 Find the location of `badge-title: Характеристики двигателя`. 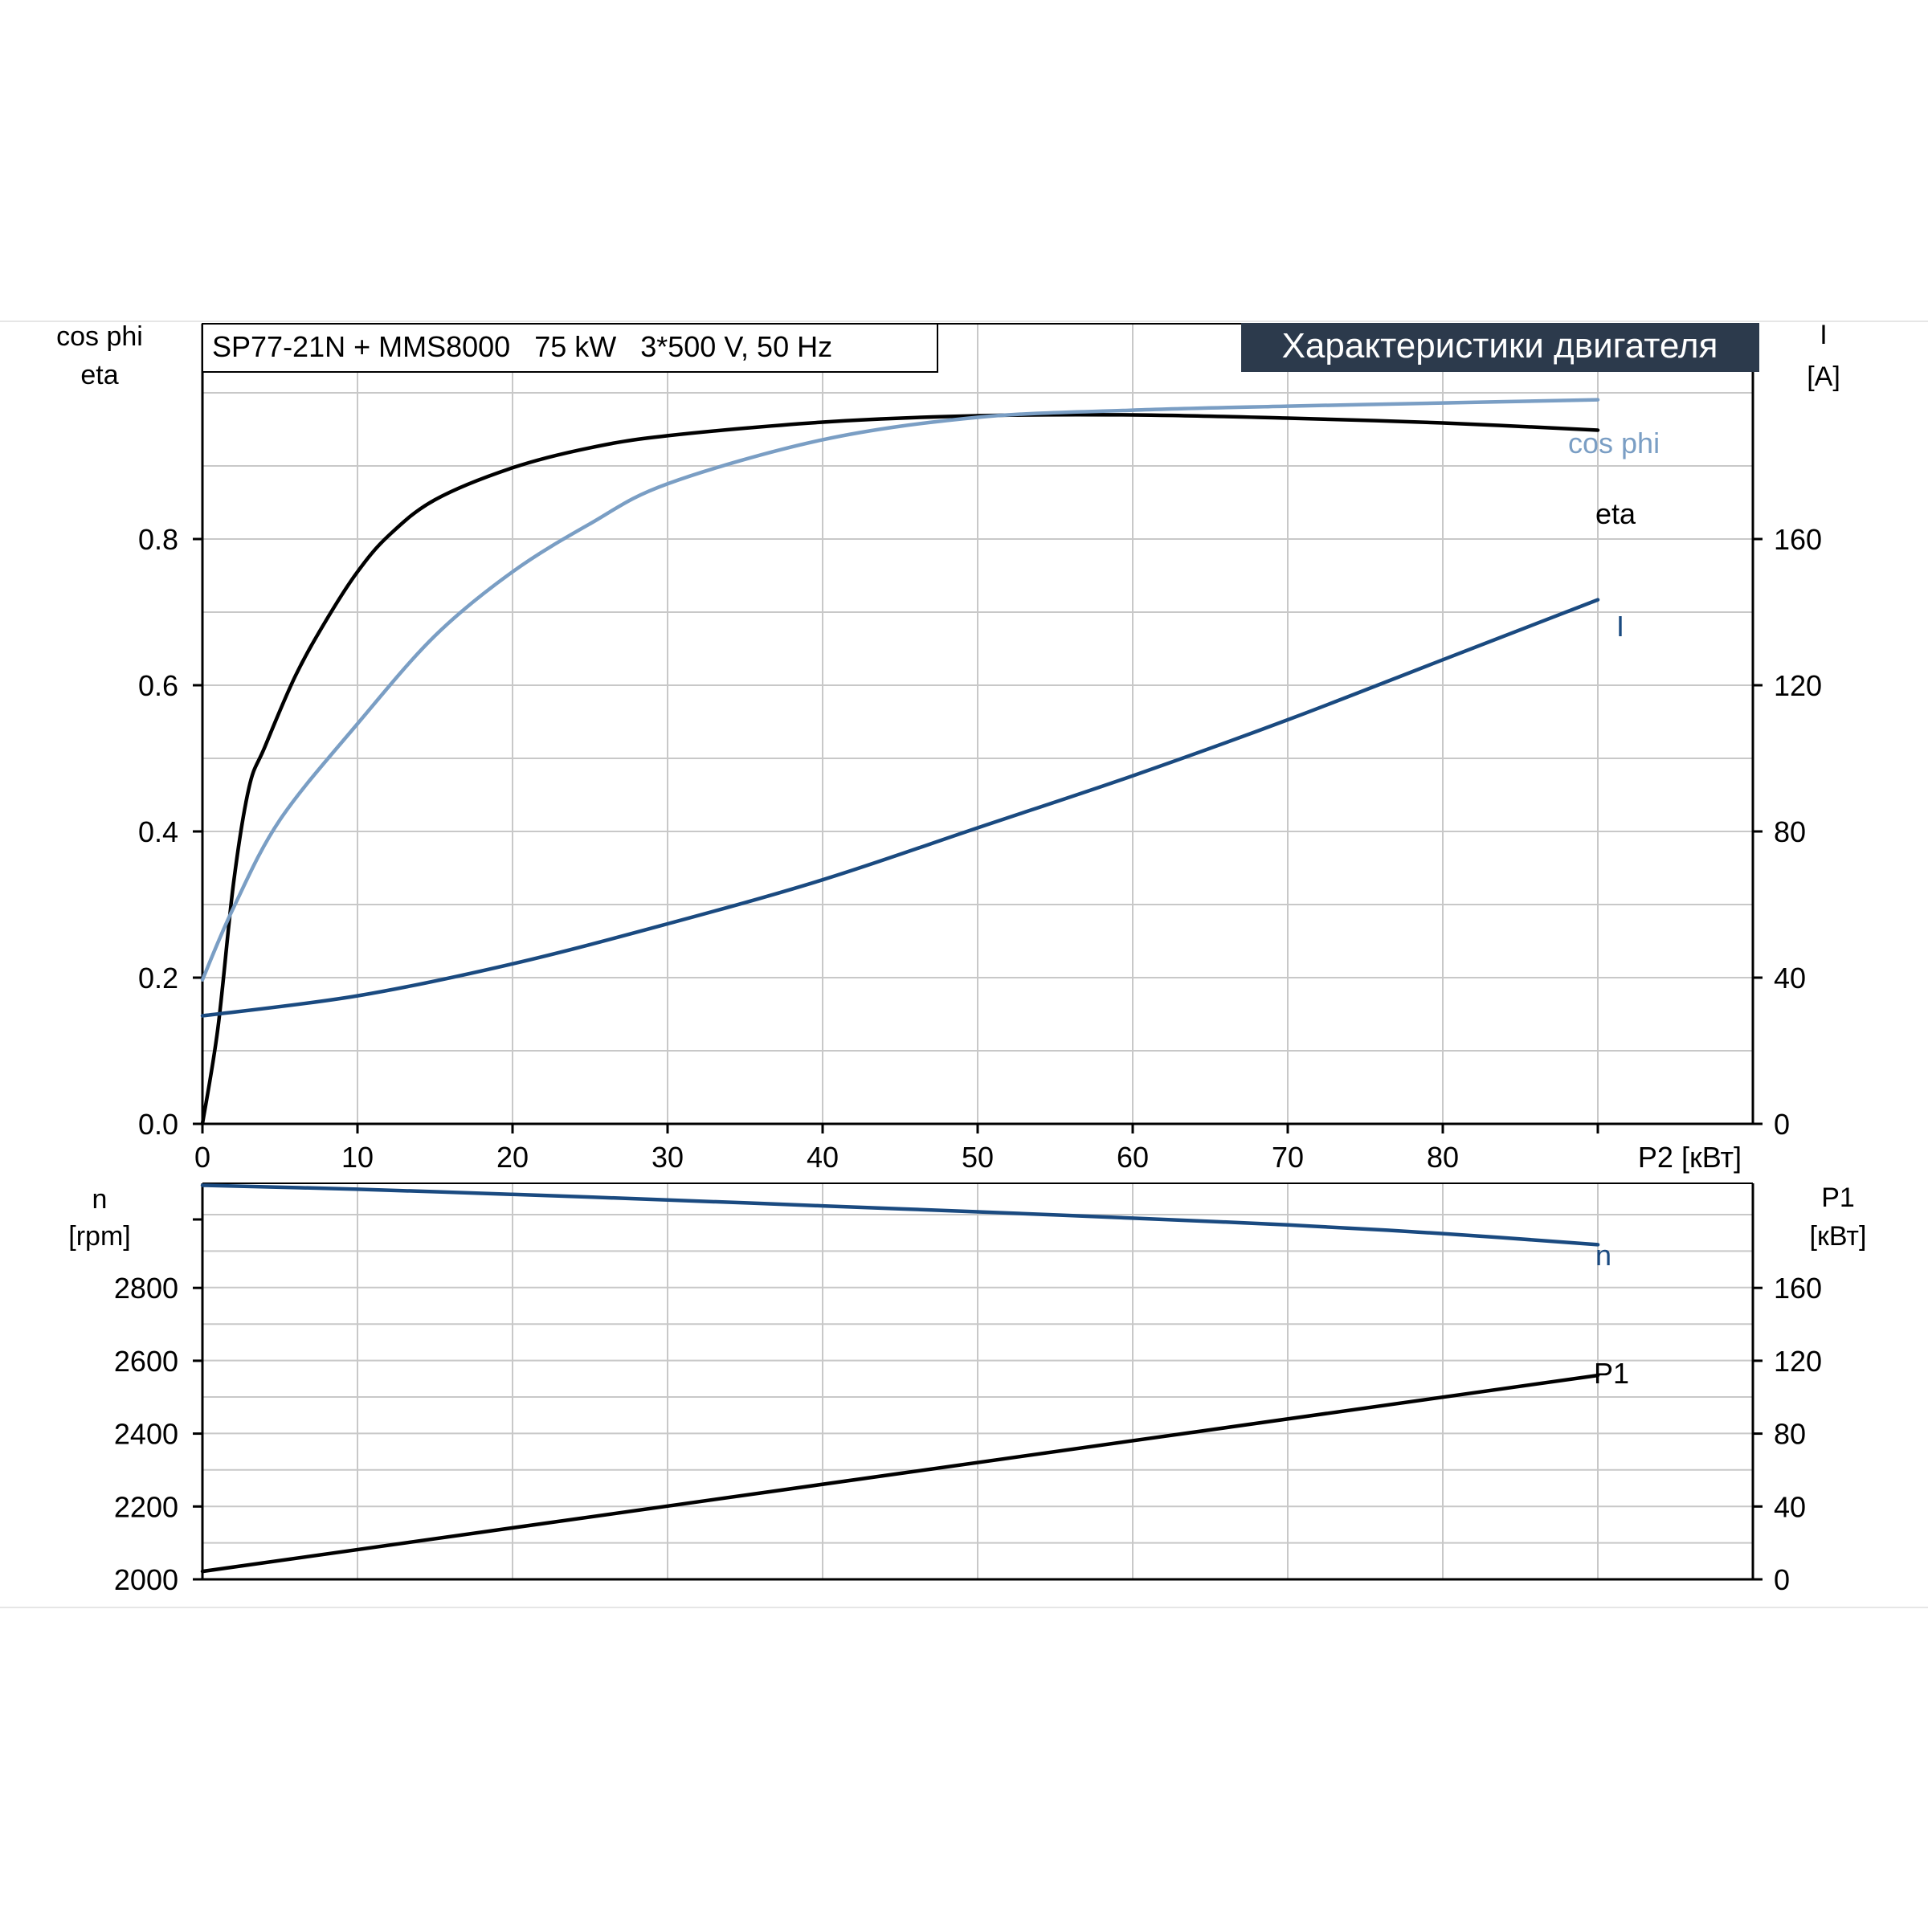

badge-title: Характеристики двигателя is located at coordinates (1500, 346).